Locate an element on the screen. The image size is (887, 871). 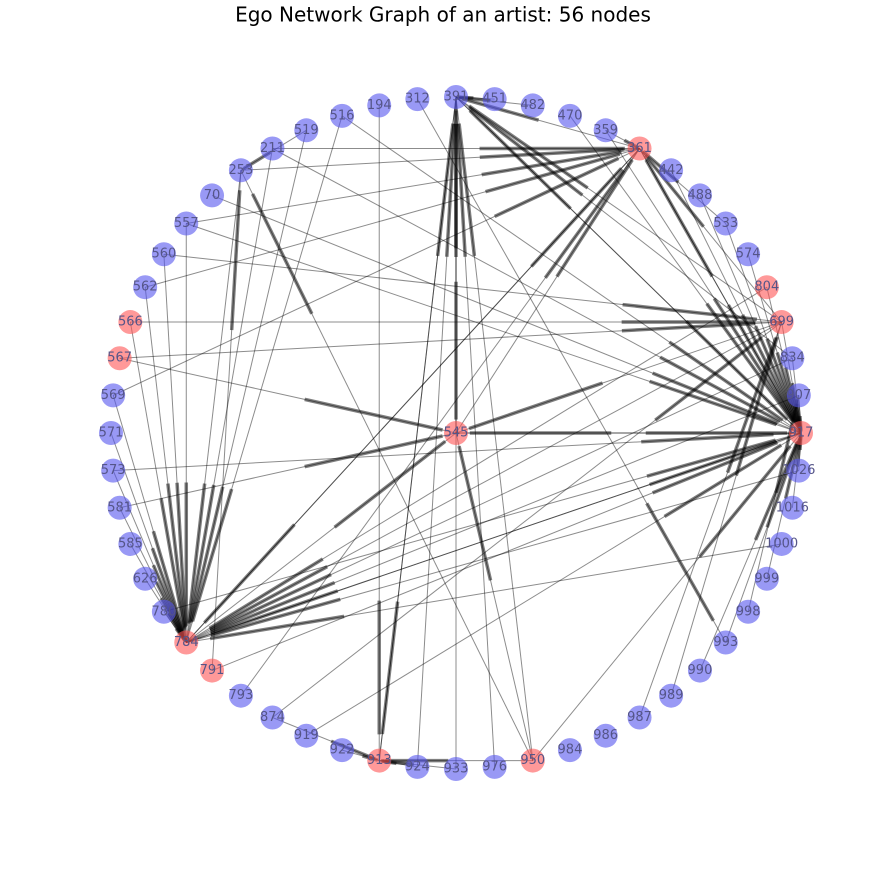
node-label: 699 is located at coordinates (781, 322).